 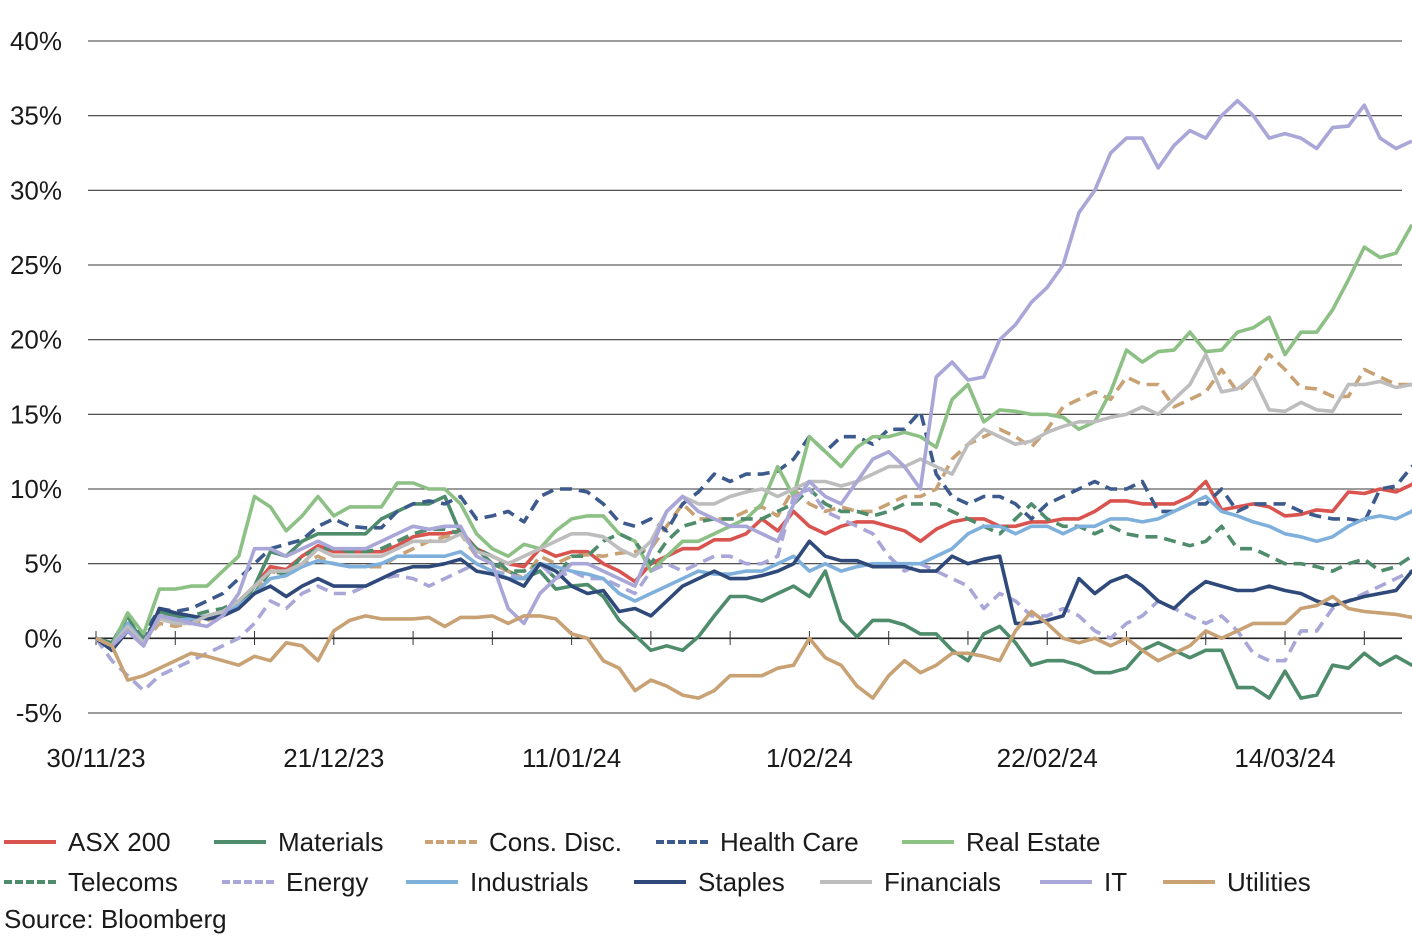 I want to click on y-tick-label: 5%, so click(x=43, y=564).